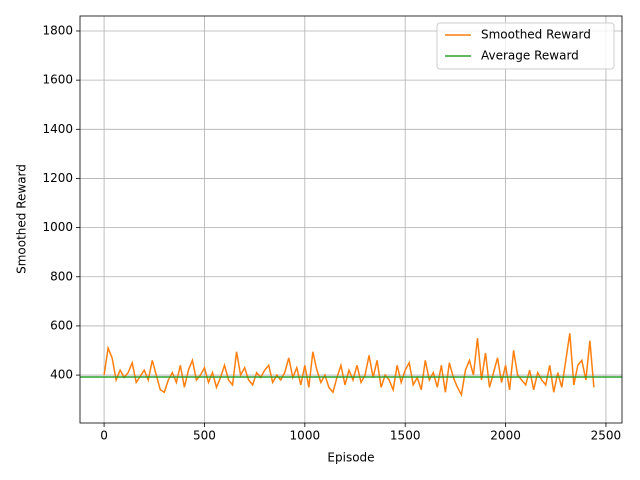 This screenshot has width=640, height=480. I want to click on y-axis-label: Smoothed Reward, so click(22, 219).